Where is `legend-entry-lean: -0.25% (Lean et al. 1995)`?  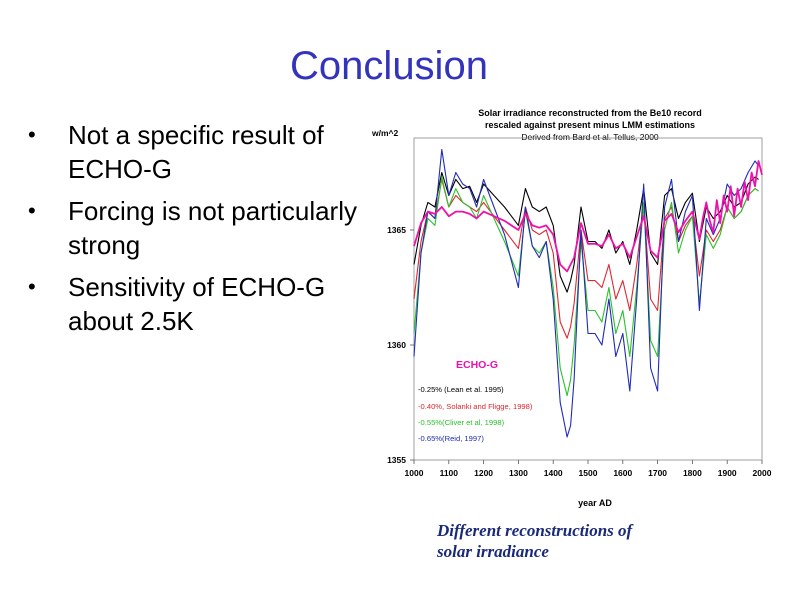
legend-entry-lean: -0.25% (Lean et al. 1995) is located at coordinates (461, 389).